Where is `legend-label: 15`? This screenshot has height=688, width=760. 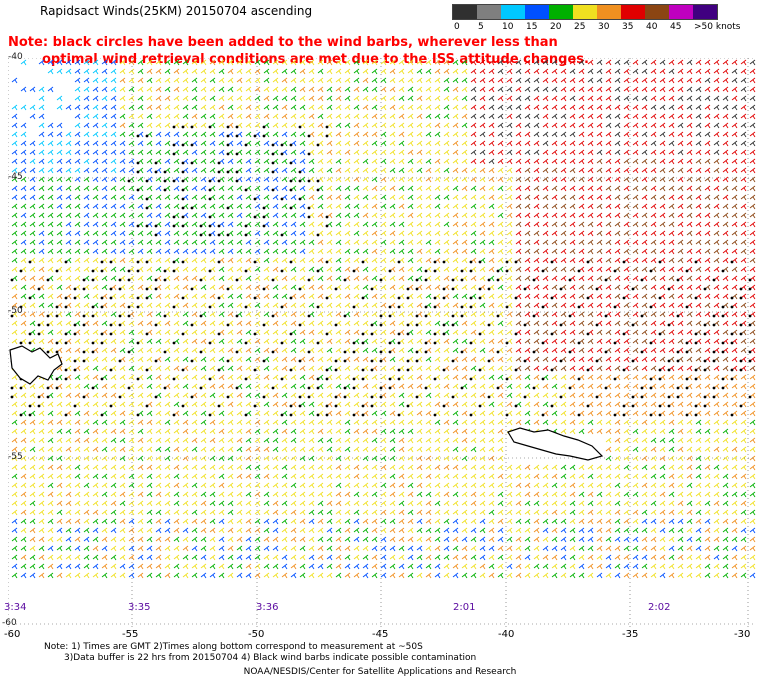 legend-label: 15 is located at coordinates (532, 27).